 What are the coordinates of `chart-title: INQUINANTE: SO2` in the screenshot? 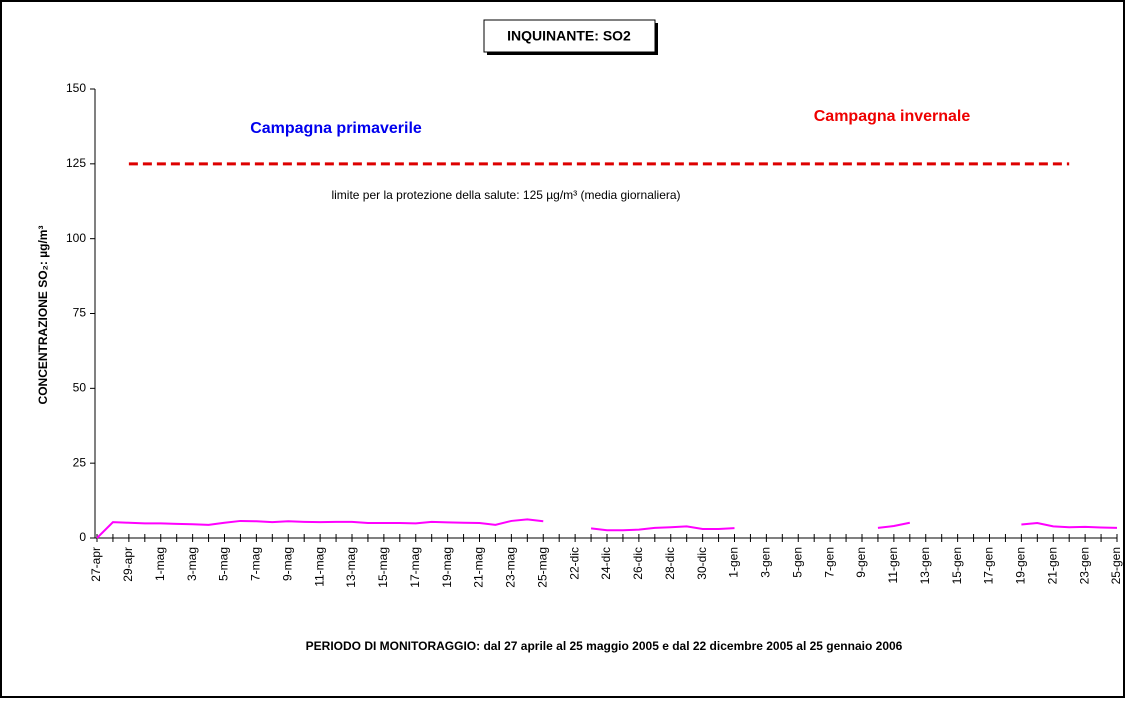 It's located at (569, 36).